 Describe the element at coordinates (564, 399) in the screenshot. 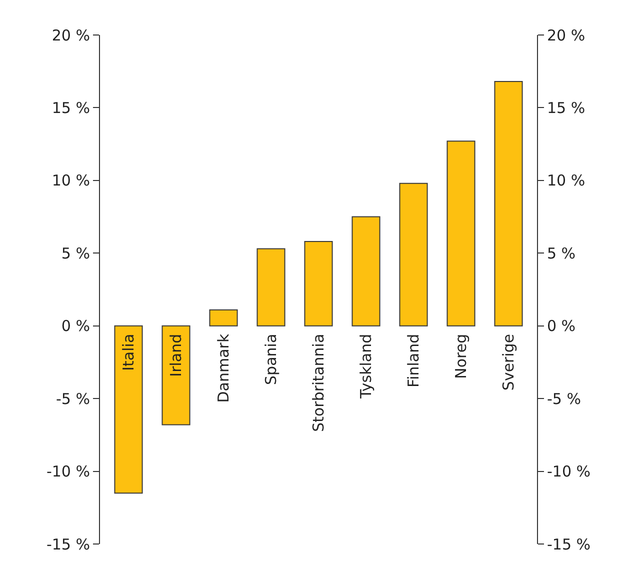

I see `y2-tick-label: -5 %` at that location.